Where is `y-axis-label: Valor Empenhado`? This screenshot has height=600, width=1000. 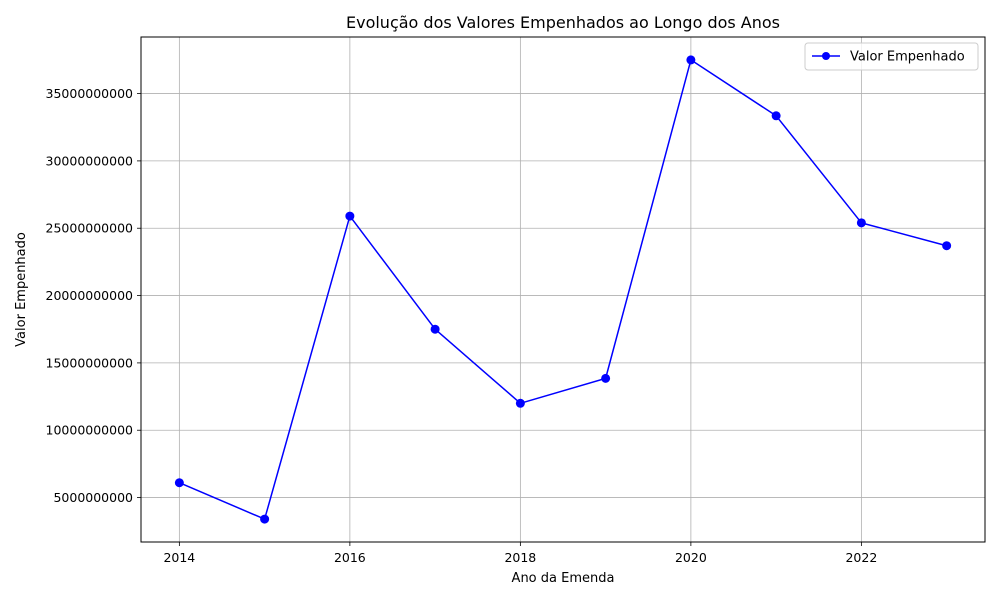
y-axis-label: Valor Empenhado is located at coordinates (21, 289).